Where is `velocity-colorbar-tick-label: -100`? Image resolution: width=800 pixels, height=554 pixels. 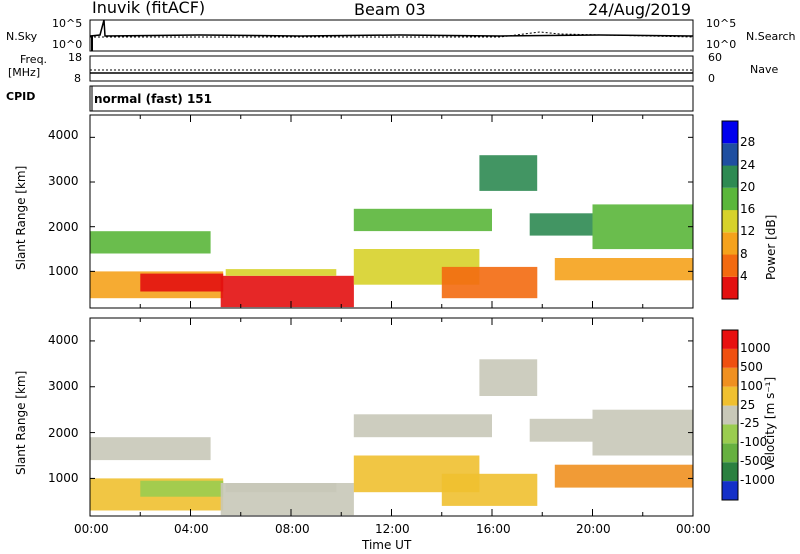 velocity-colorbar-tick-label: -100 is located at coordinates (754, 442).